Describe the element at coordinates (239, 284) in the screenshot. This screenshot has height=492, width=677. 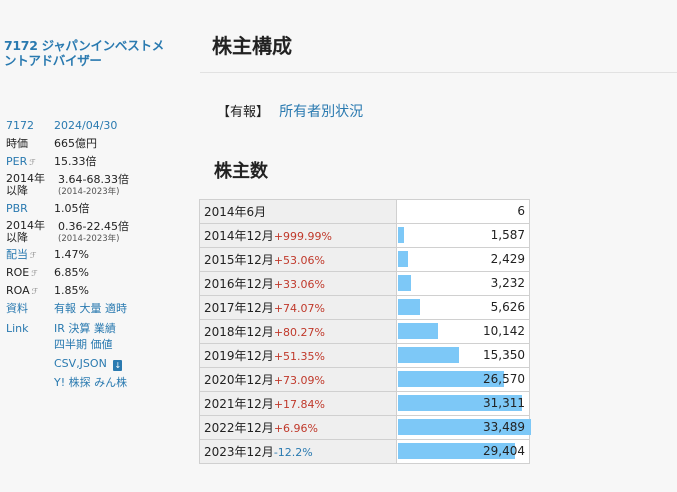
I see `period-label: 2016年12月` at that location.